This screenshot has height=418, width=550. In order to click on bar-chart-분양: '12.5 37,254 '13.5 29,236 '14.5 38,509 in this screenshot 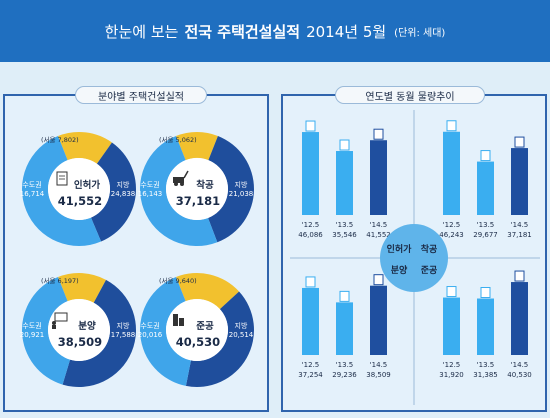, I will do `click(344, 326)`.